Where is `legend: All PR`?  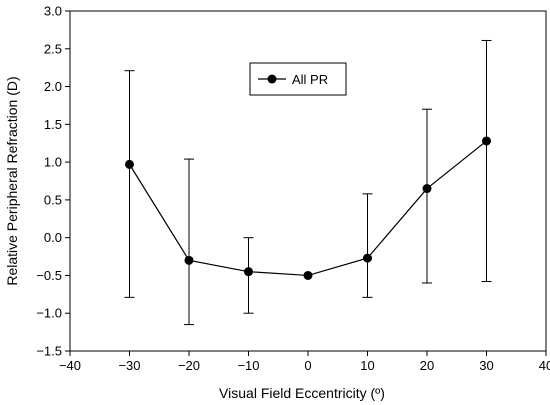
legend: All PR is located at coordinates (298, 79).